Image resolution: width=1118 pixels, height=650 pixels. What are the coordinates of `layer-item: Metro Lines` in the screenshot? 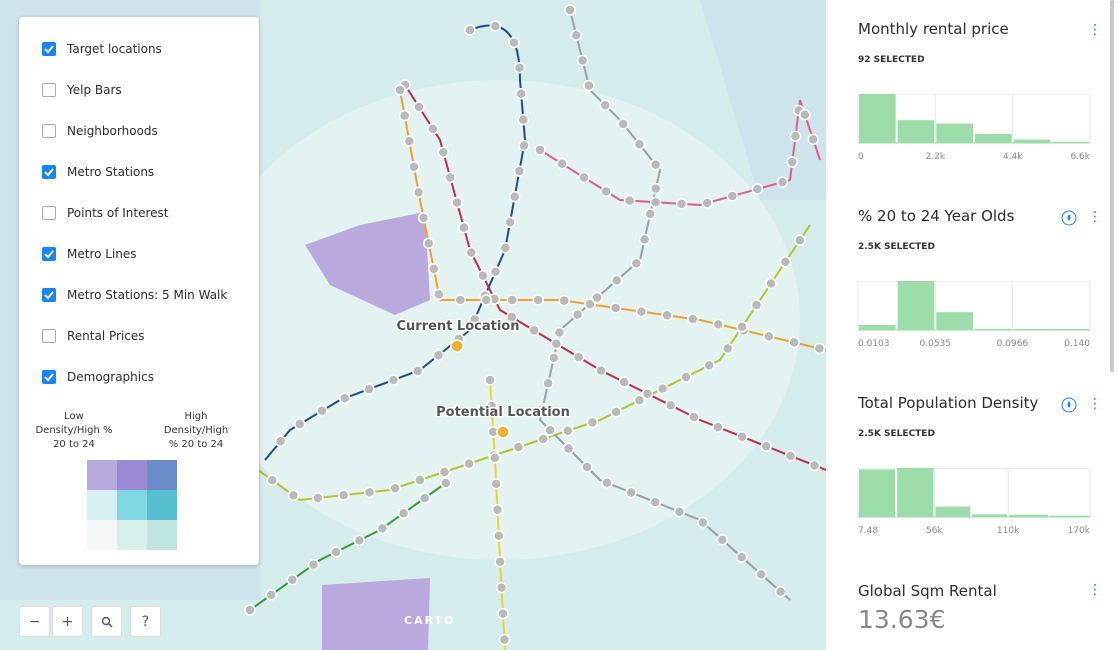 It's located at (89, 254).